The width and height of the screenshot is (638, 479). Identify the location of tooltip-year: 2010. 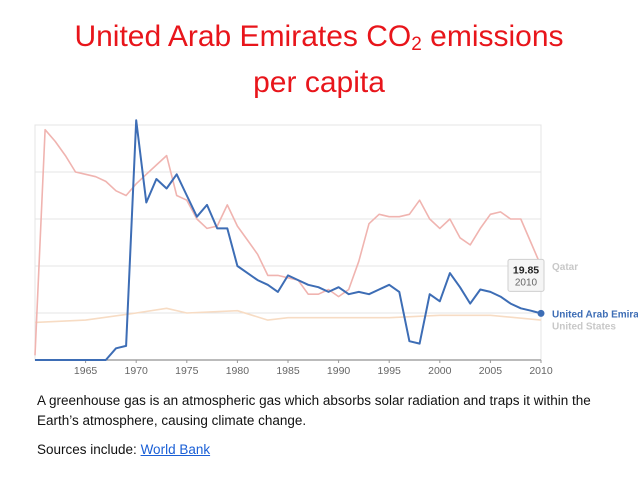
(526, 282).